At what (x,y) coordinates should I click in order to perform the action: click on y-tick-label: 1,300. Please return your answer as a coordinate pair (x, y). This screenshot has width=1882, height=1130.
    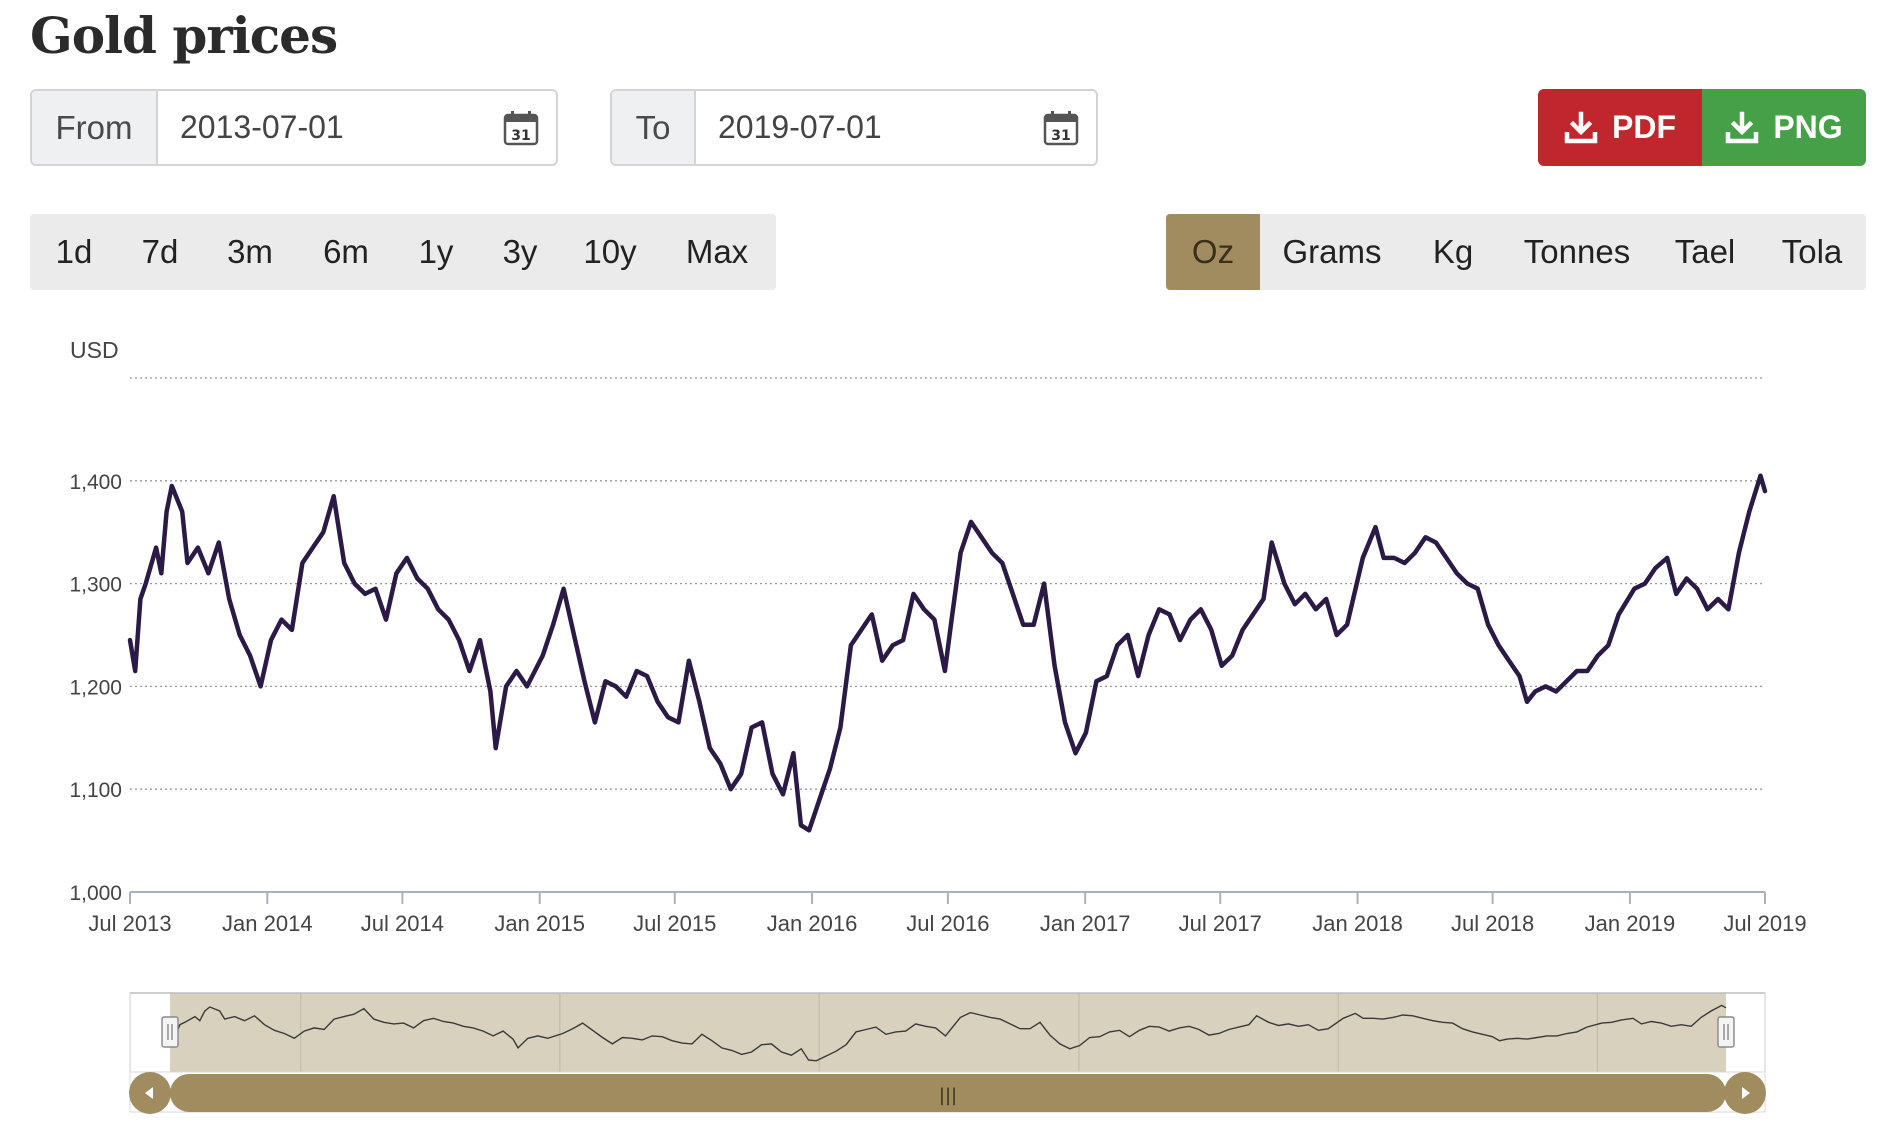
    Looking at the image, I should click on (95, 585).